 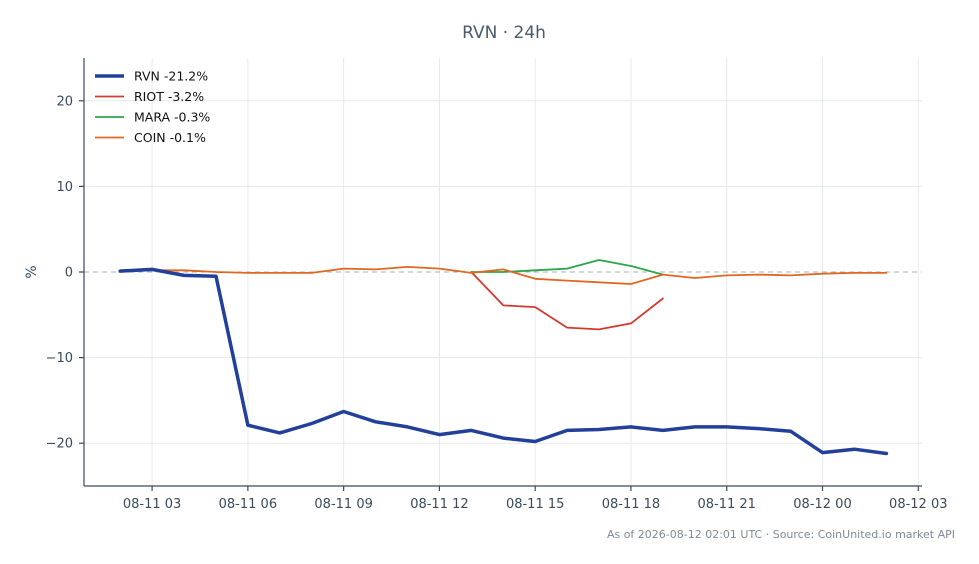 I want to click on x-tick-label: 08-11 12, so click(x=439, y=504).